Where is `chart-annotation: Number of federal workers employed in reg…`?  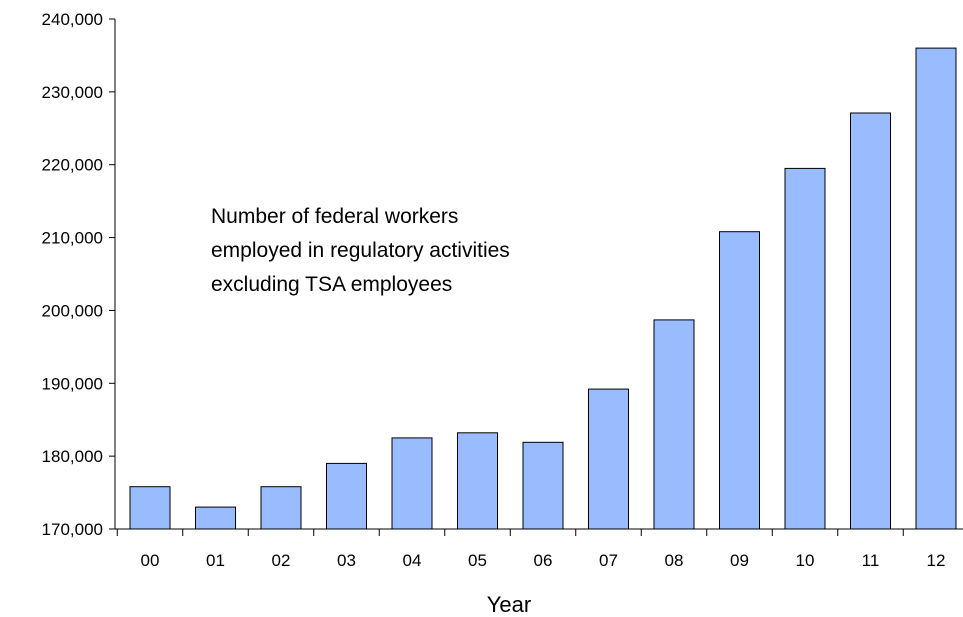 chart-annotation: Number of federal workers employed in reg… is located at coordinates (360, 250).